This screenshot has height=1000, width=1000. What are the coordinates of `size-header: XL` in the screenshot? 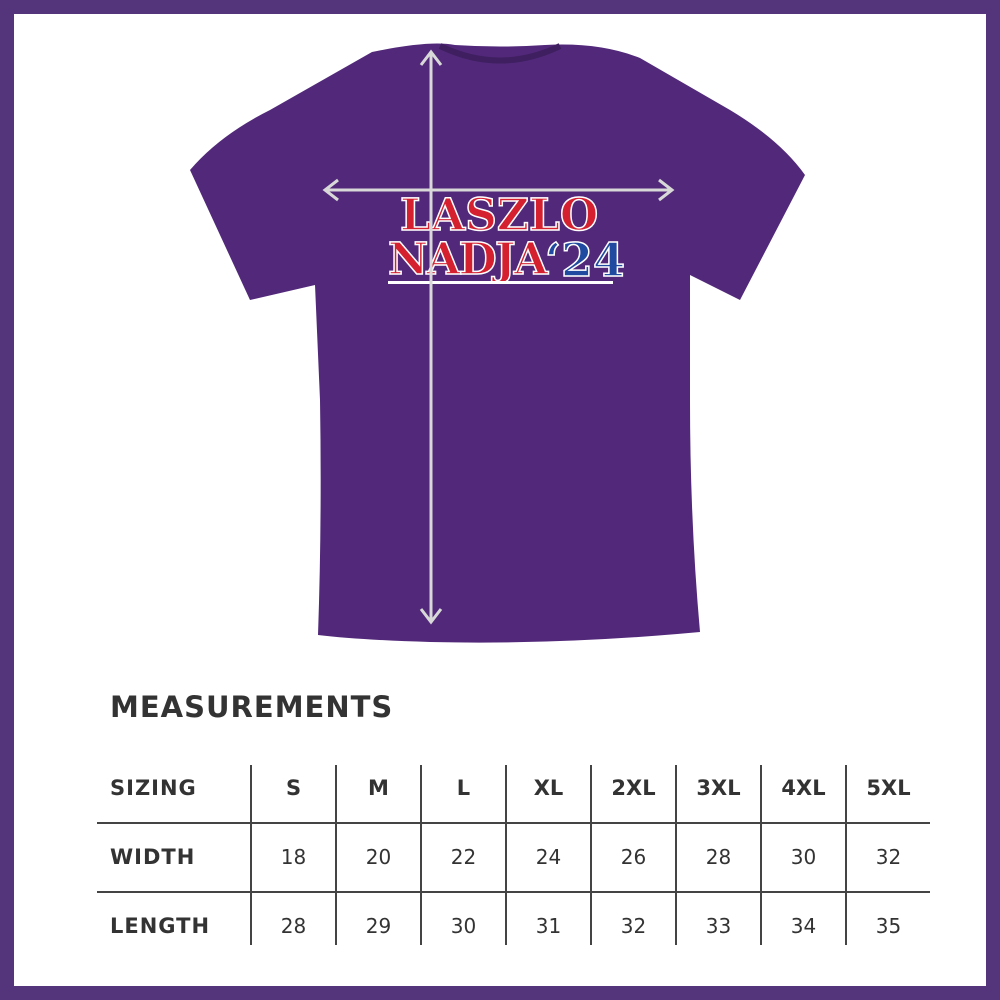 It's located at (548, 788).